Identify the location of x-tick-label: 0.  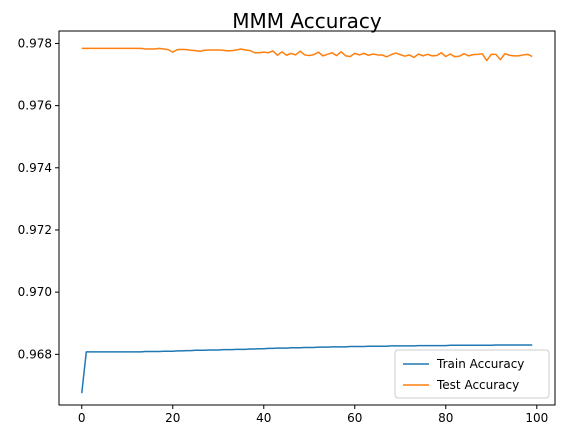
(82, 418).